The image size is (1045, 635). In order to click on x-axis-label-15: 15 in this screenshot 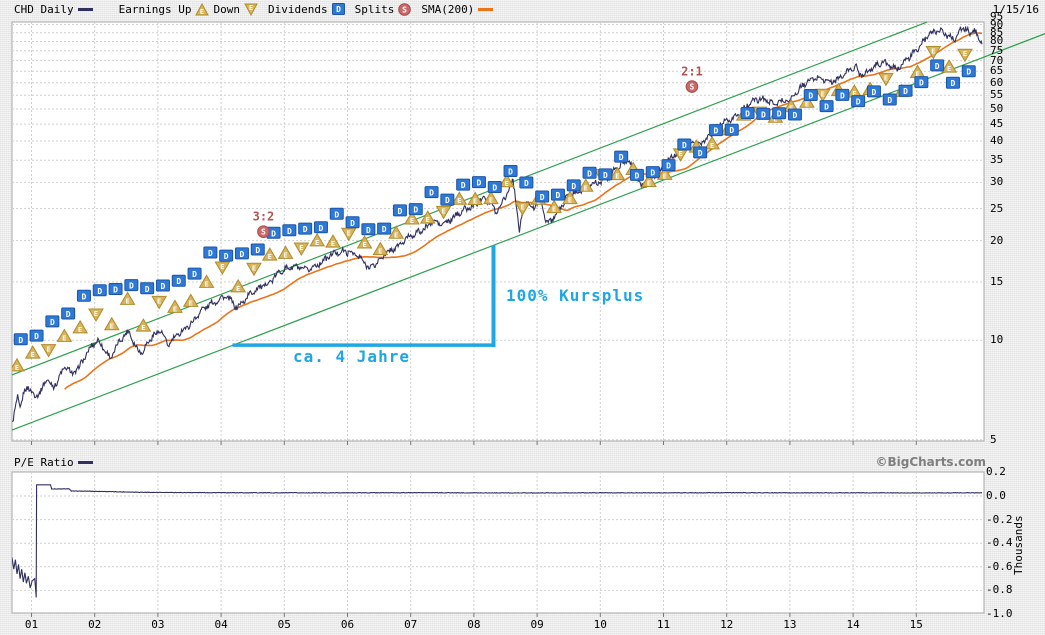, I will do `click(916, 624)`.